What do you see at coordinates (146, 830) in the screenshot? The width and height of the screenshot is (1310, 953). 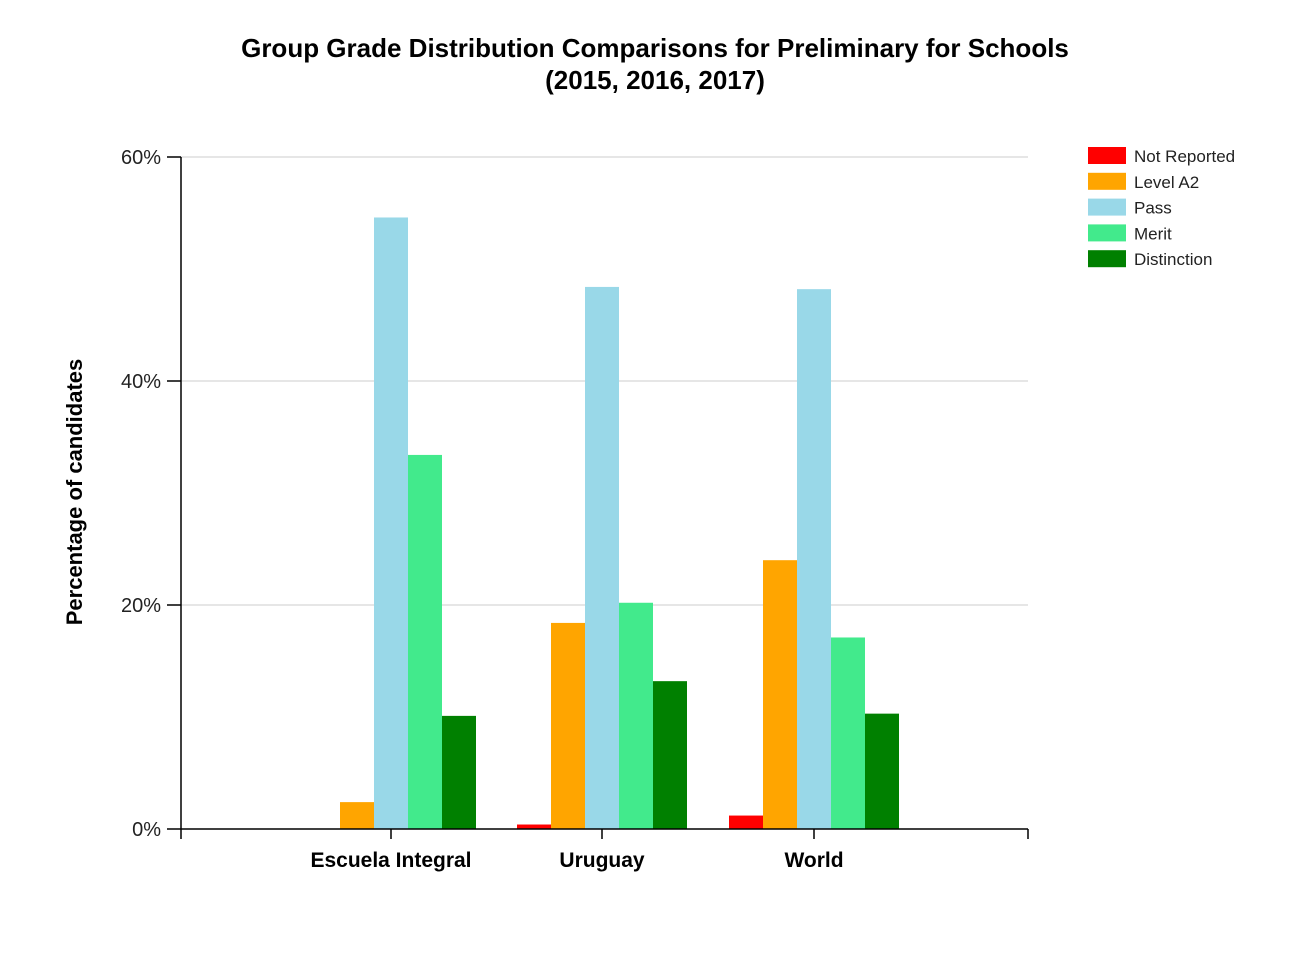 I see `y-tick-label: 0%` at bounding box center [146, 830].